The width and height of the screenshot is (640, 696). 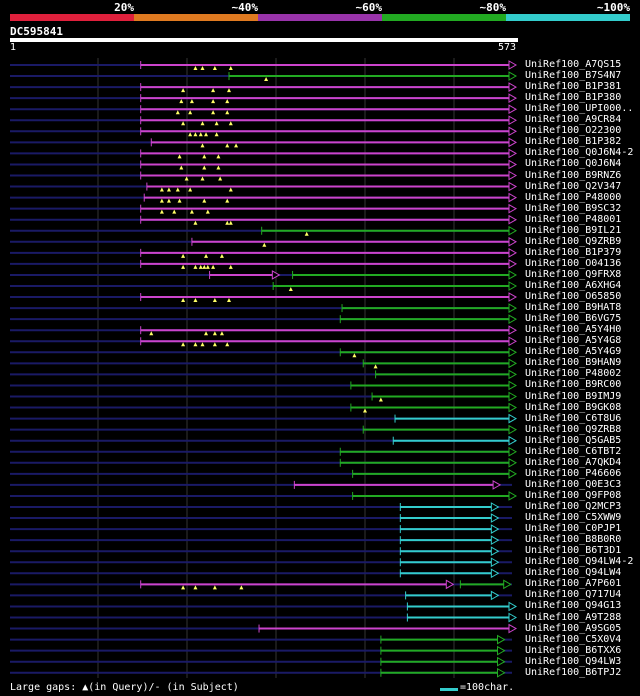 I want to click on hit-label: UniRef100_A9CR84, so click(x=573, y=120).